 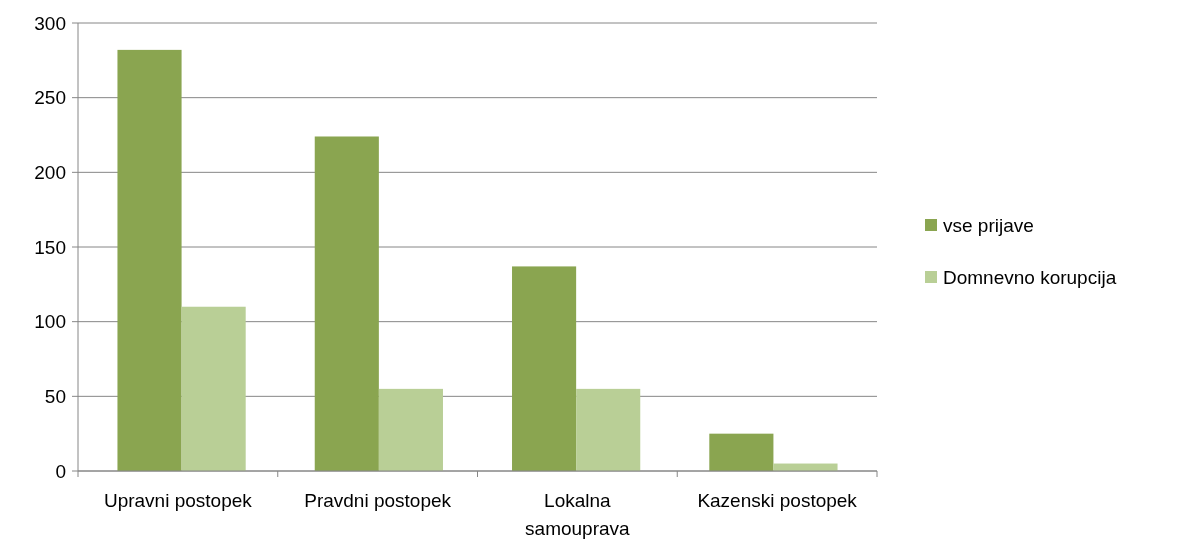 I want to click on y-tick-label: 100, so click(x=50, y=322).